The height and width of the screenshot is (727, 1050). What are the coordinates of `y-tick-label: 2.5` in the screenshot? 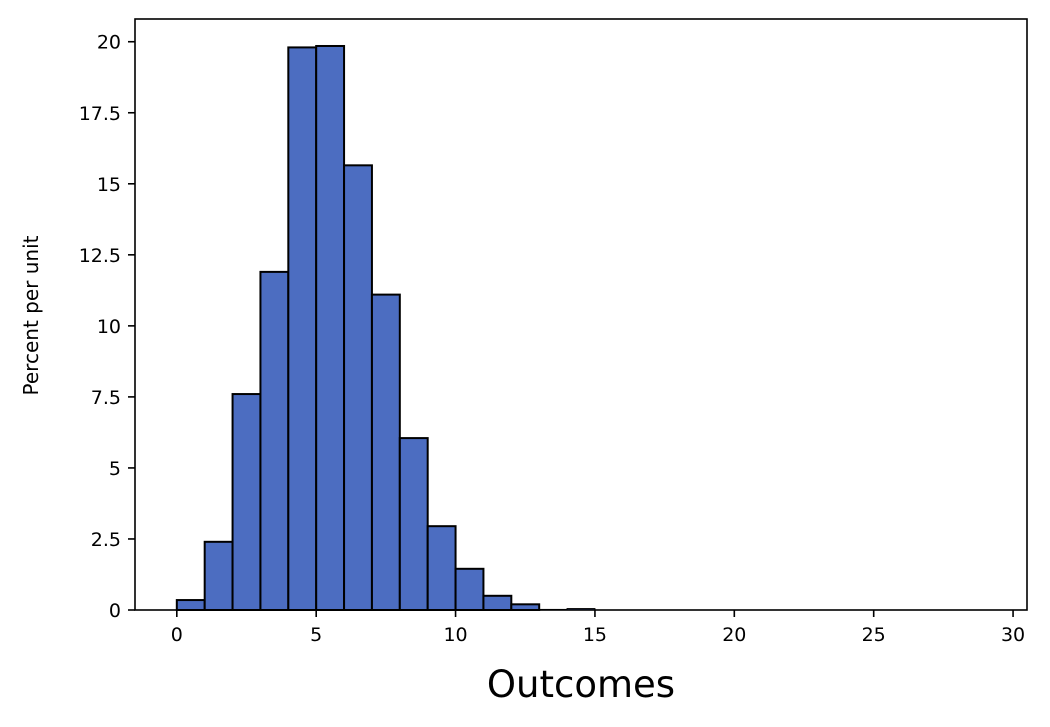 It's located at (106, 540).